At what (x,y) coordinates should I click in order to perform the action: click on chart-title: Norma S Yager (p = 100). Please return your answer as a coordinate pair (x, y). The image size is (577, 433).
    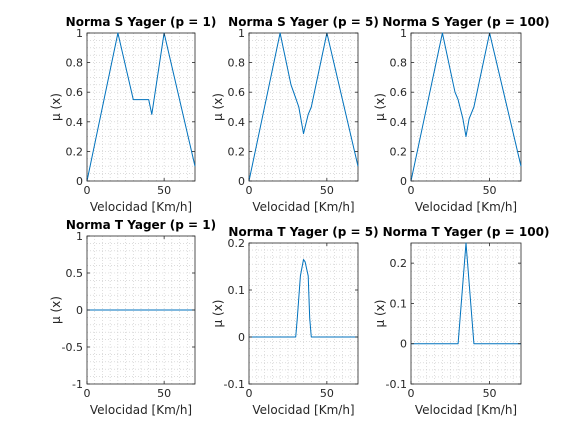
    Looking at the image, I should click on (465, 22).